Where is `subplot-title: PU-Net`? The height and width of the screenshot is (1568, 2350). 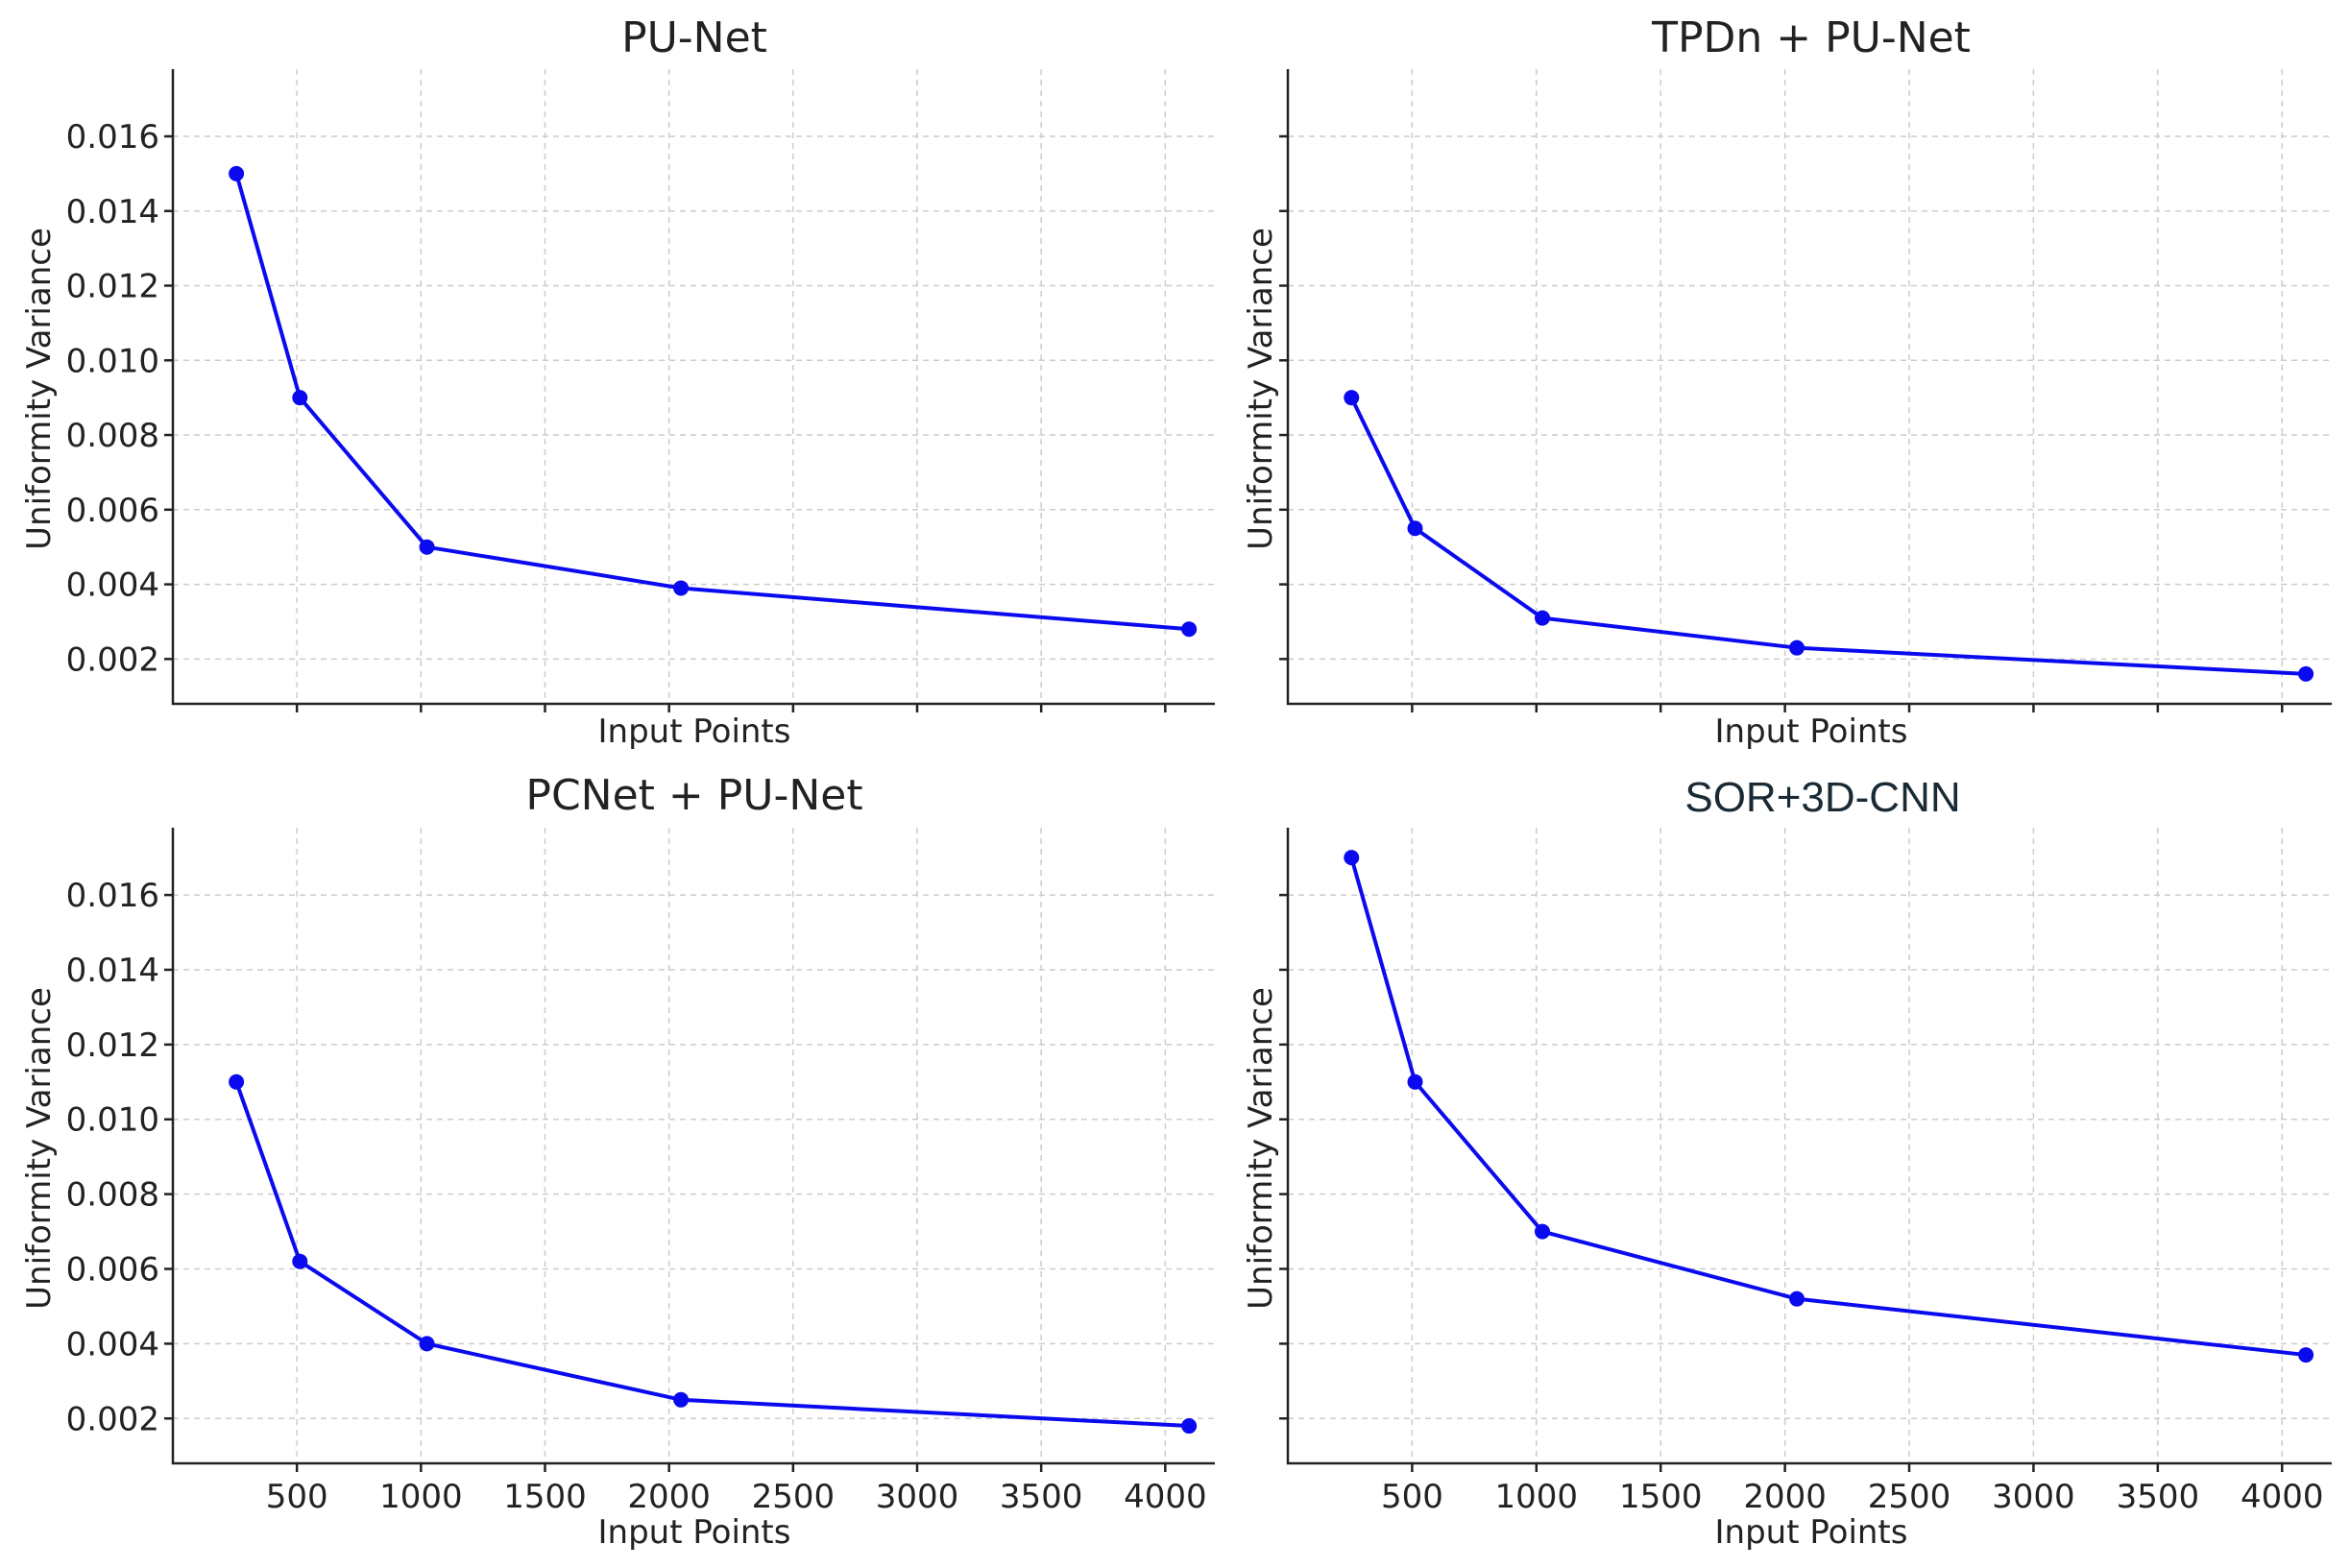
subplot-title: PU-Net is located at coordinates (694, 37).